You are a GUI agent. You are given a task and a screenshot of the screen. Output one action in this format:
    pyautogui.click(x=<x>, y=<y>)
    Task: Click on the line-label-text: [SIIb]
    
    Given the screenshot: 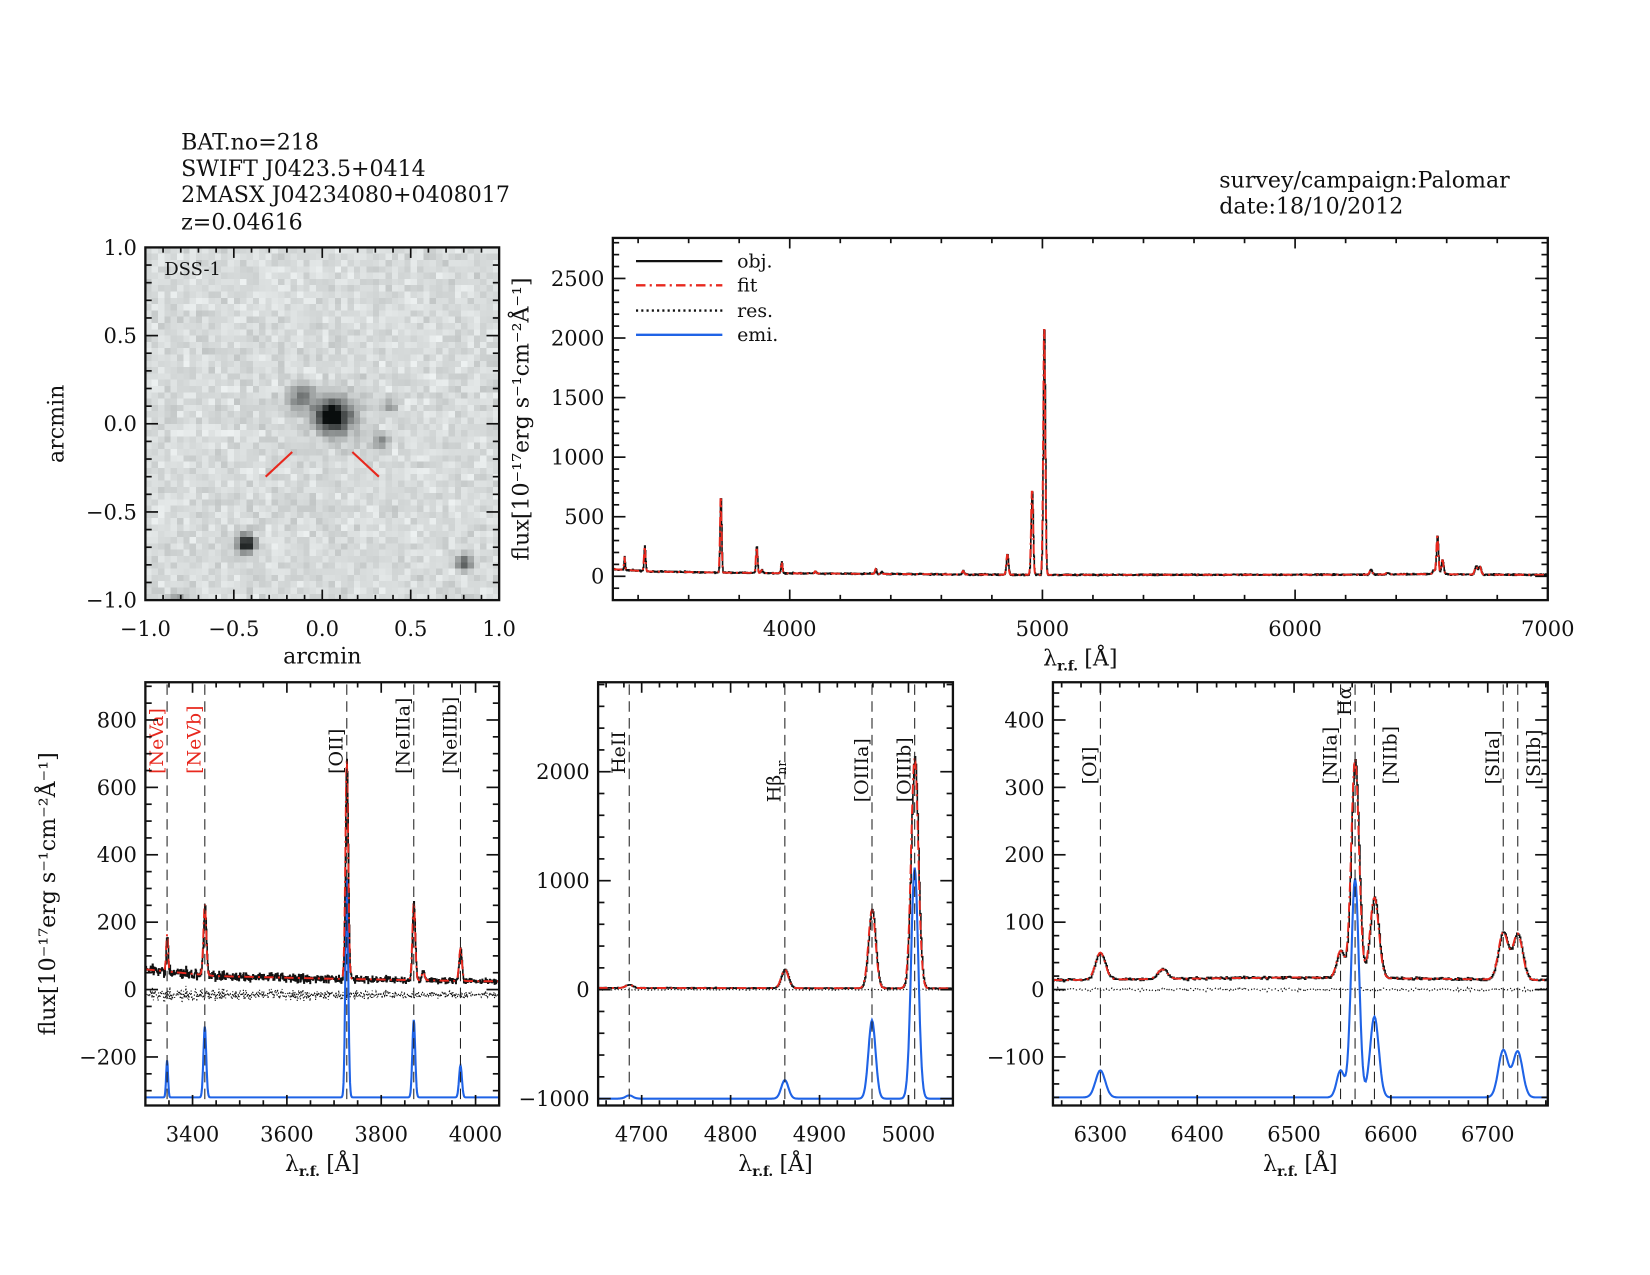 What is the action you would take?
    pyautogui.click(x=1534, y=757)
    